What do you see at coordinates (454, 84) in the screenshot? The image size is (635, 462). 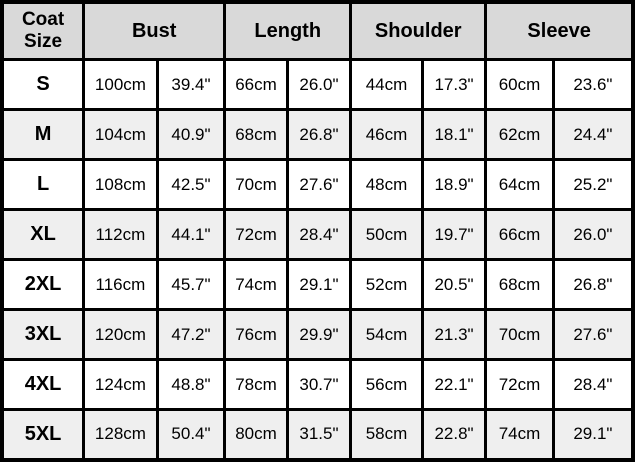 I see `shoulder-in-cell: 17.3"` at bounding box center [454, 84].